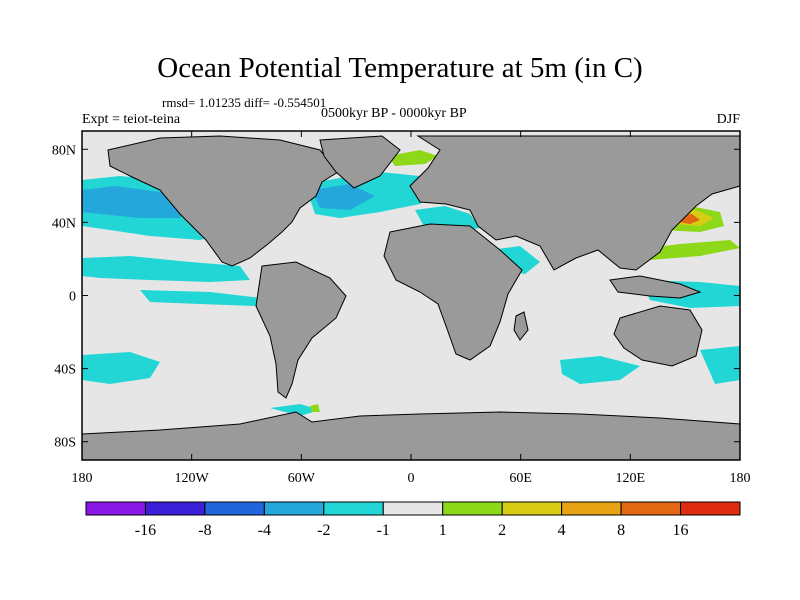 The width and height of the screenshot is (800, 600). What do you see at coordinates (315, 408) in the screenshot?
I see `anomaly-south-atlantic-dot` at bounding box center [315, 408].